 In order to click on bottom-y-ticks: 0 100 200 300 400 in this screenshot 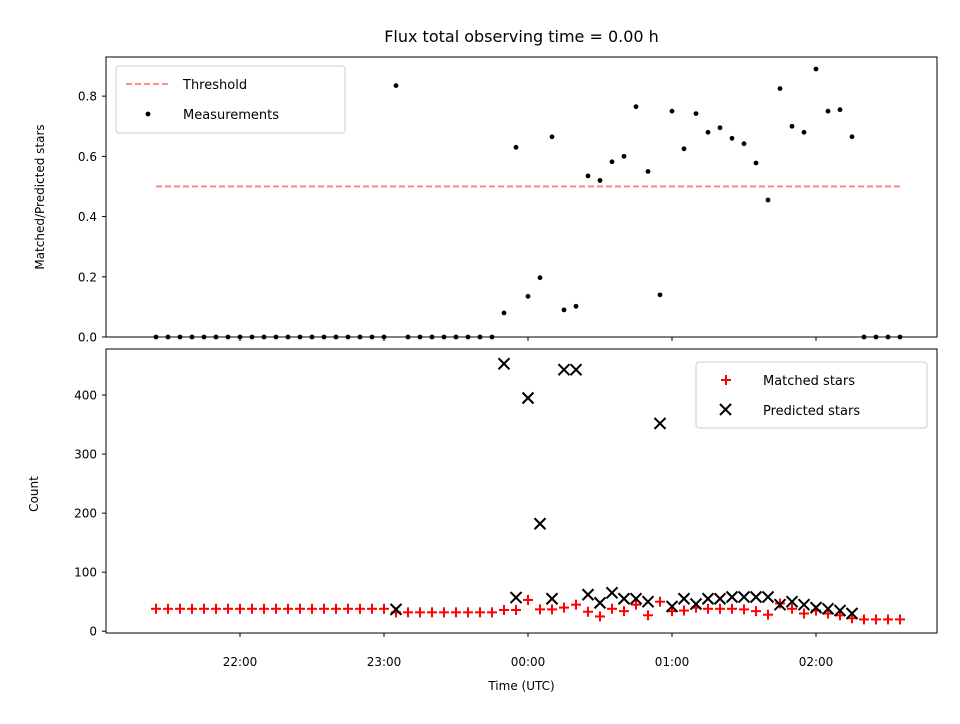, I will do `click(90, 514)`.